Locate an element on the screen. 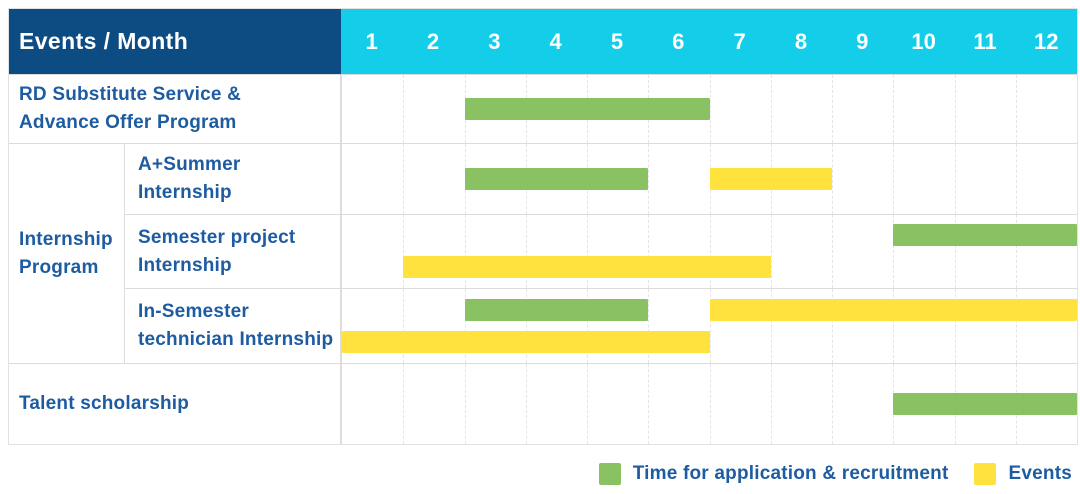 This screenshot has width=1080, height=494. legend-swatch-application is located at coordinates (609, 474).